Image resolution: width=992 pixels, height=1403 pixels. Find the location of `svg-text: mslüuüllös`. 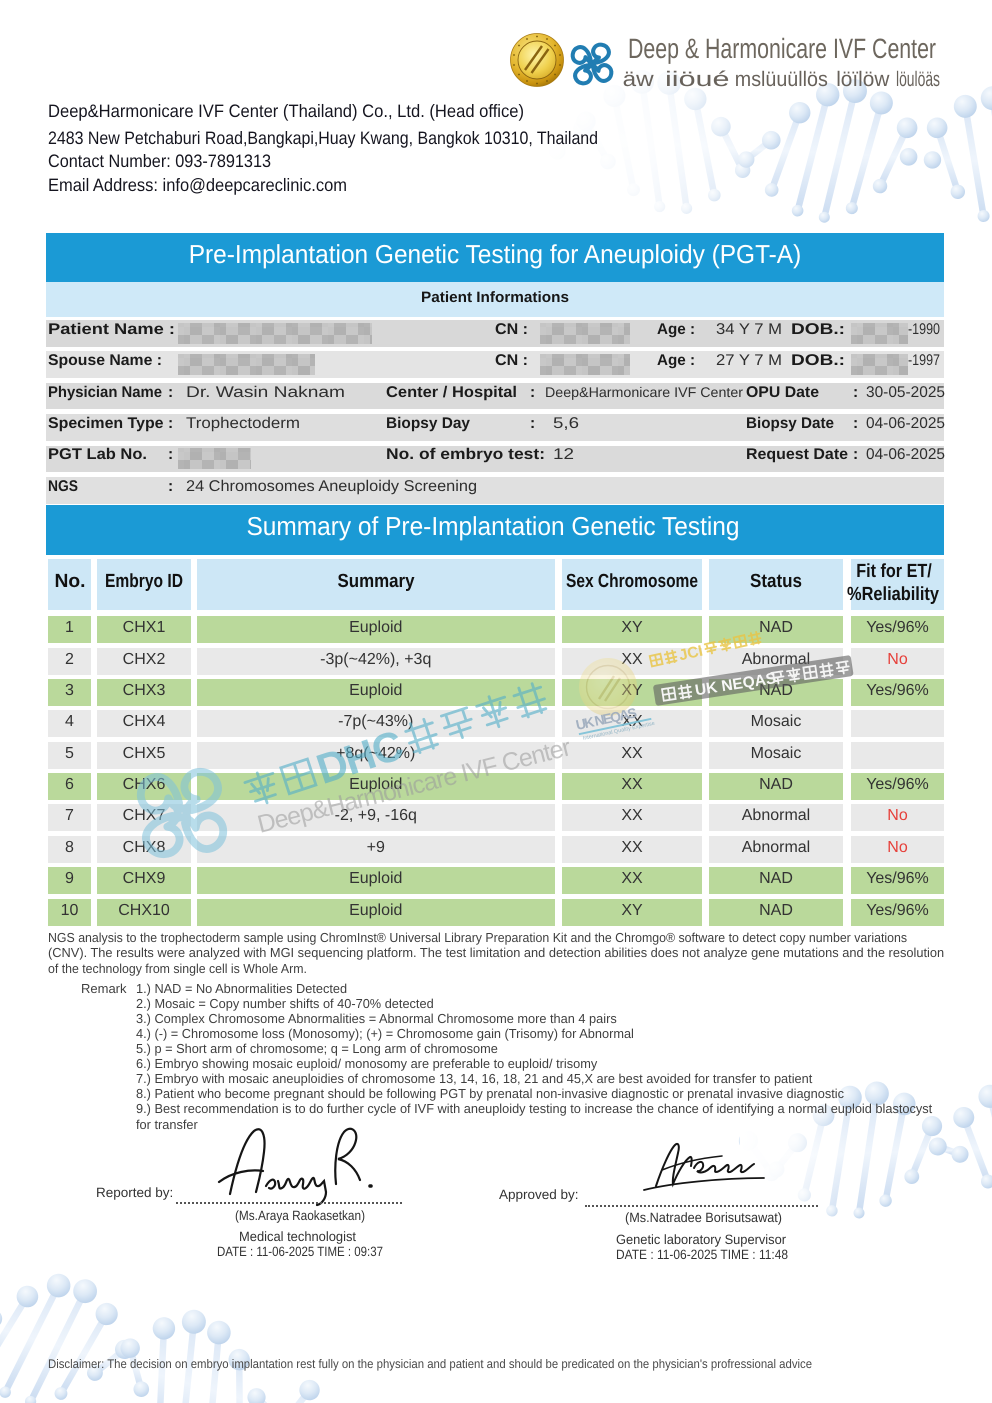

svg-text: mslüuüllös is located at coordinates (781, 79).